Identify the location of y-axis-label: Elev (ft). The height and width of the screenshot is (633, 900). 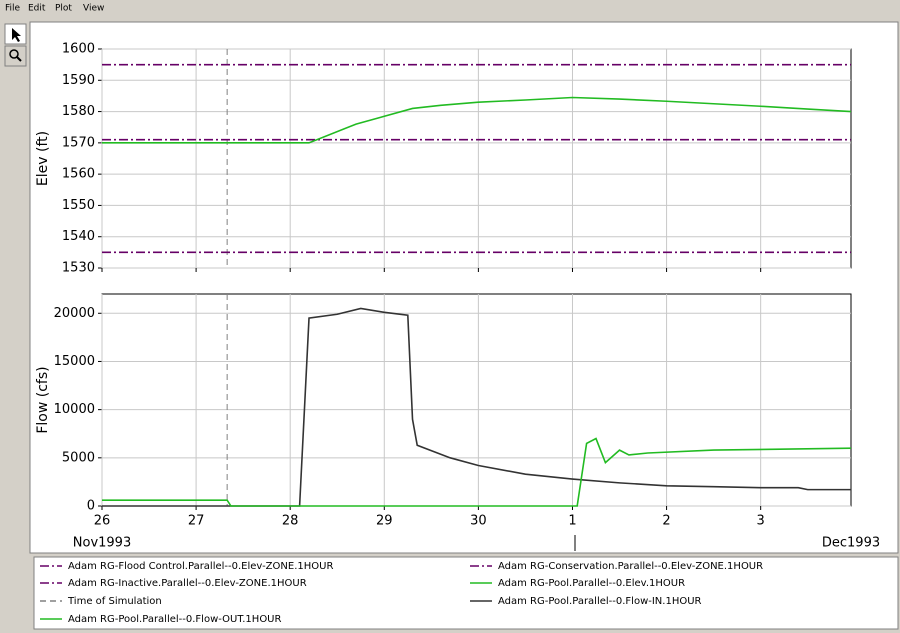
(43, 158).